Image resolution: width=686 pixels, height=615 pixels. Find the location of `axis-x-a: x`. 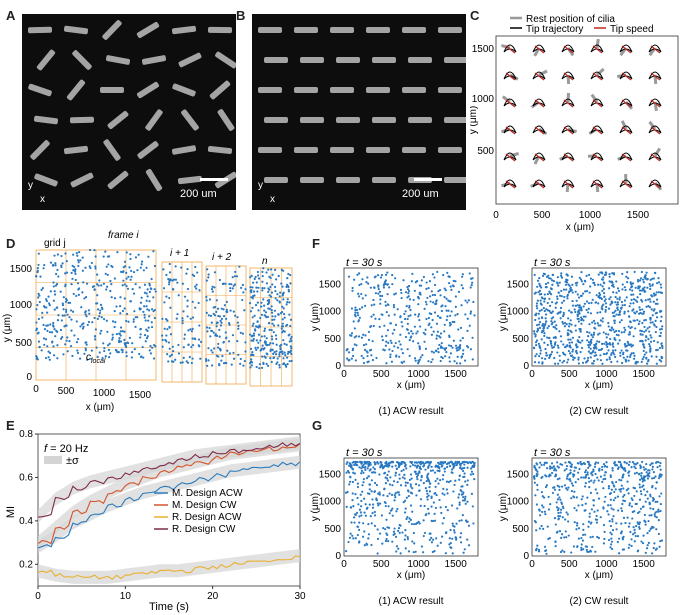

axis-x-a: x is located at coordinates (42, 199).